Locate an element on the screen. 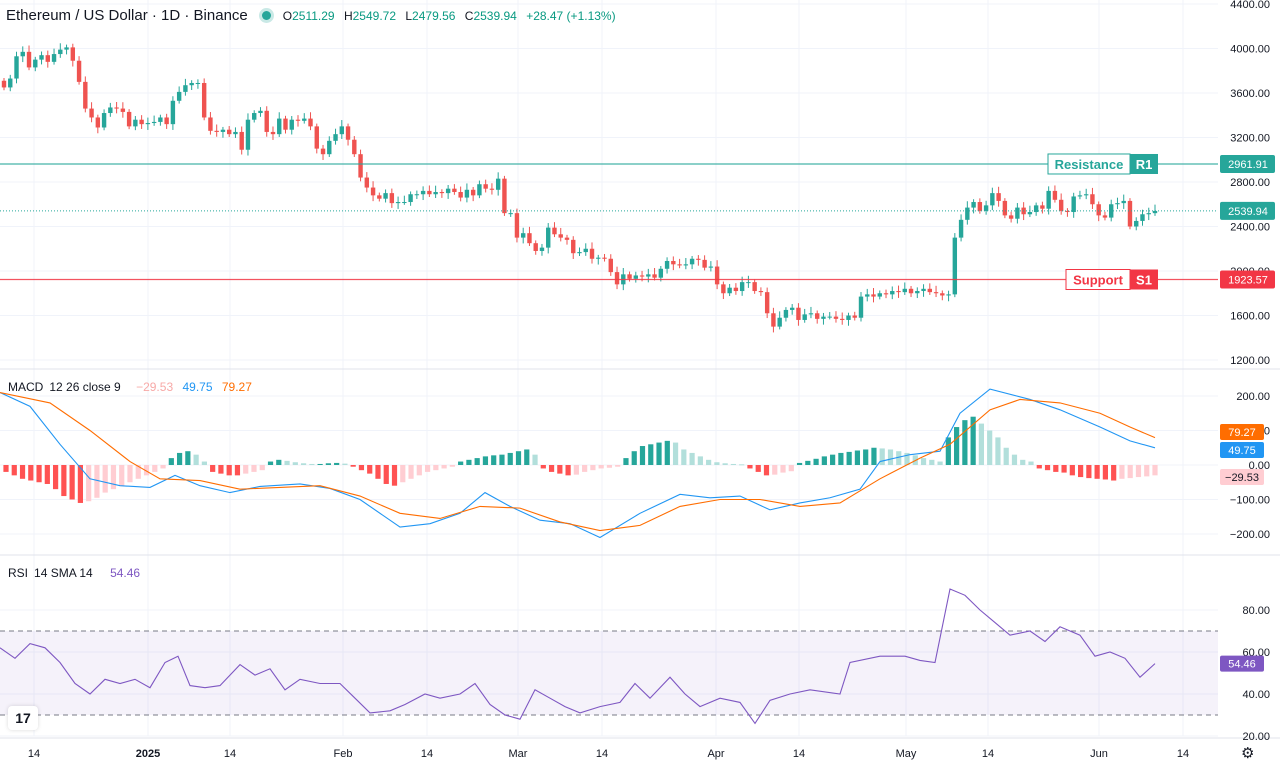  rsi-tick-label: 40.00 is located at coordinates (1256, 695).